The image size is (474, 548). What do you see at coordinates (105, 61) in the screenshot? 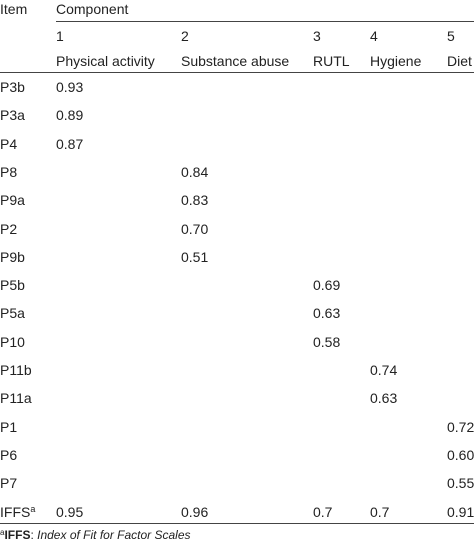
I see `component-1-name: Physical activity` at bounding box center [105, 61].